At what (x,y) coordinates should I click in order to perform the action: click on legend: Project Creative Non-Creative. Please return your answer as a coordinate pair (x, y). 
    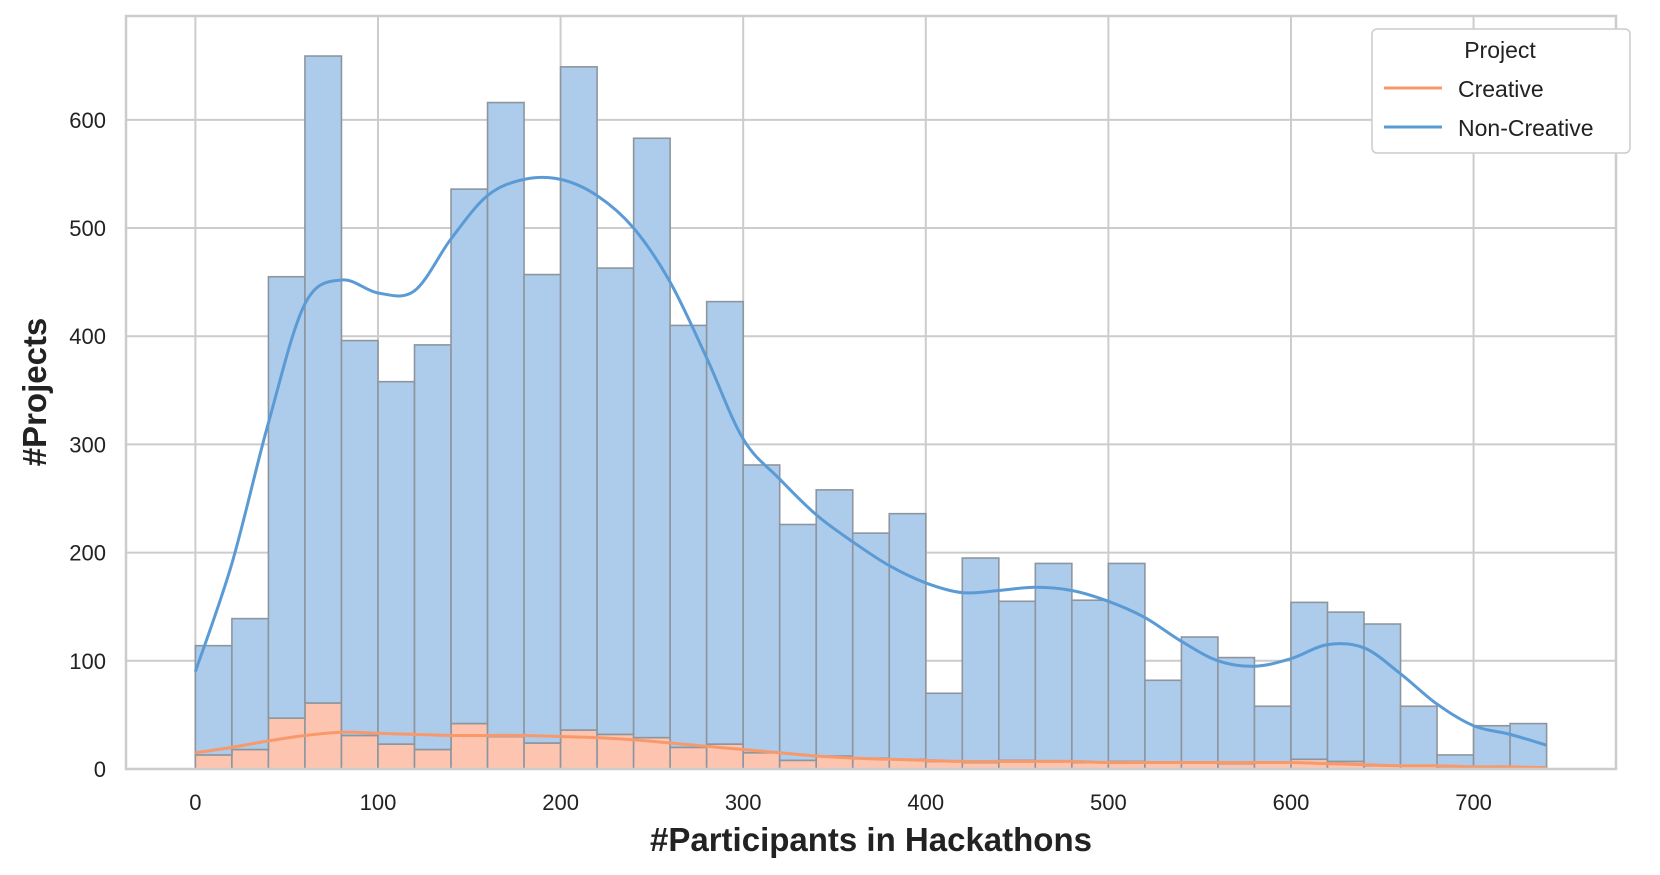
    Looking at the image, I should click on (1501, 91).